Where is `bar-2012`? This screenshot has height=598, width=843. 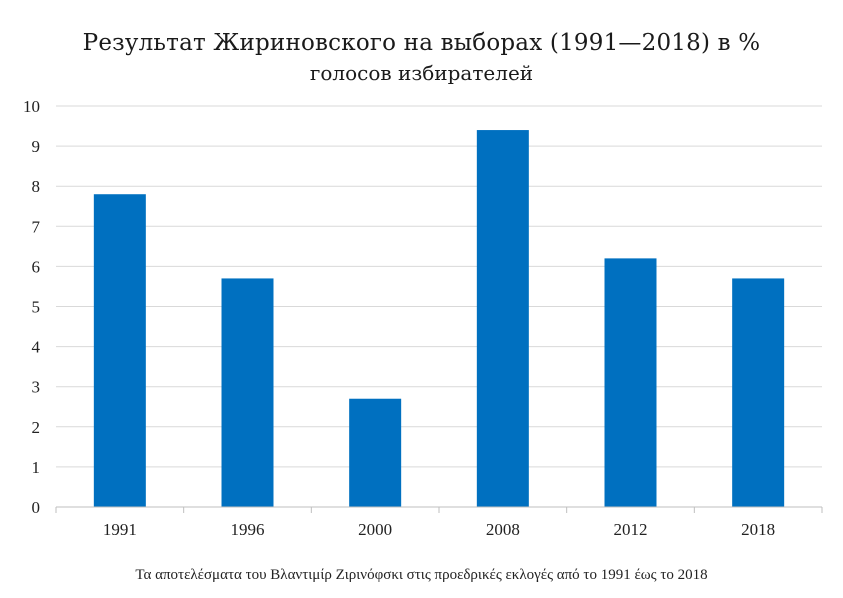
bar-2012 is located at coordinates (630, 382).